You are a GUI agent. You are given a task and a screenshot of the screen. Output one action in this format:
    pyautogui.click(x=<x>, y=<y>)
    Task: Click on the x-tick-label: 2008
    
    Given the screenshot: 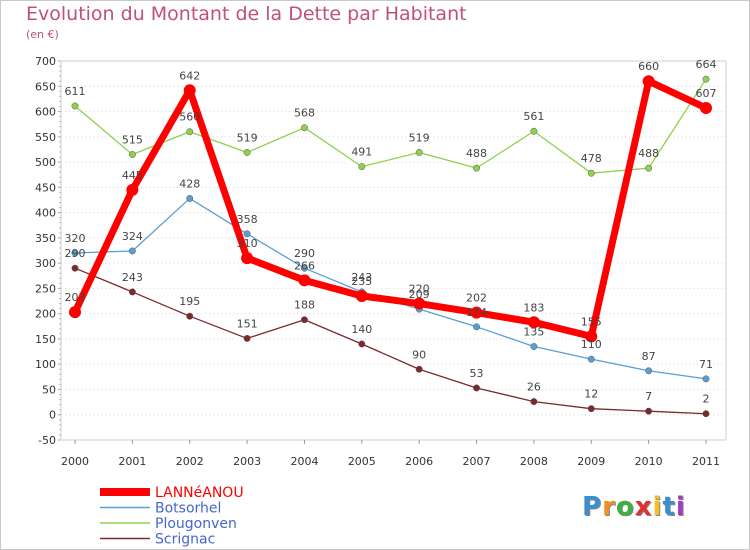 What is the action you would take?
    pyautogui.click(x=534, y=461)
    